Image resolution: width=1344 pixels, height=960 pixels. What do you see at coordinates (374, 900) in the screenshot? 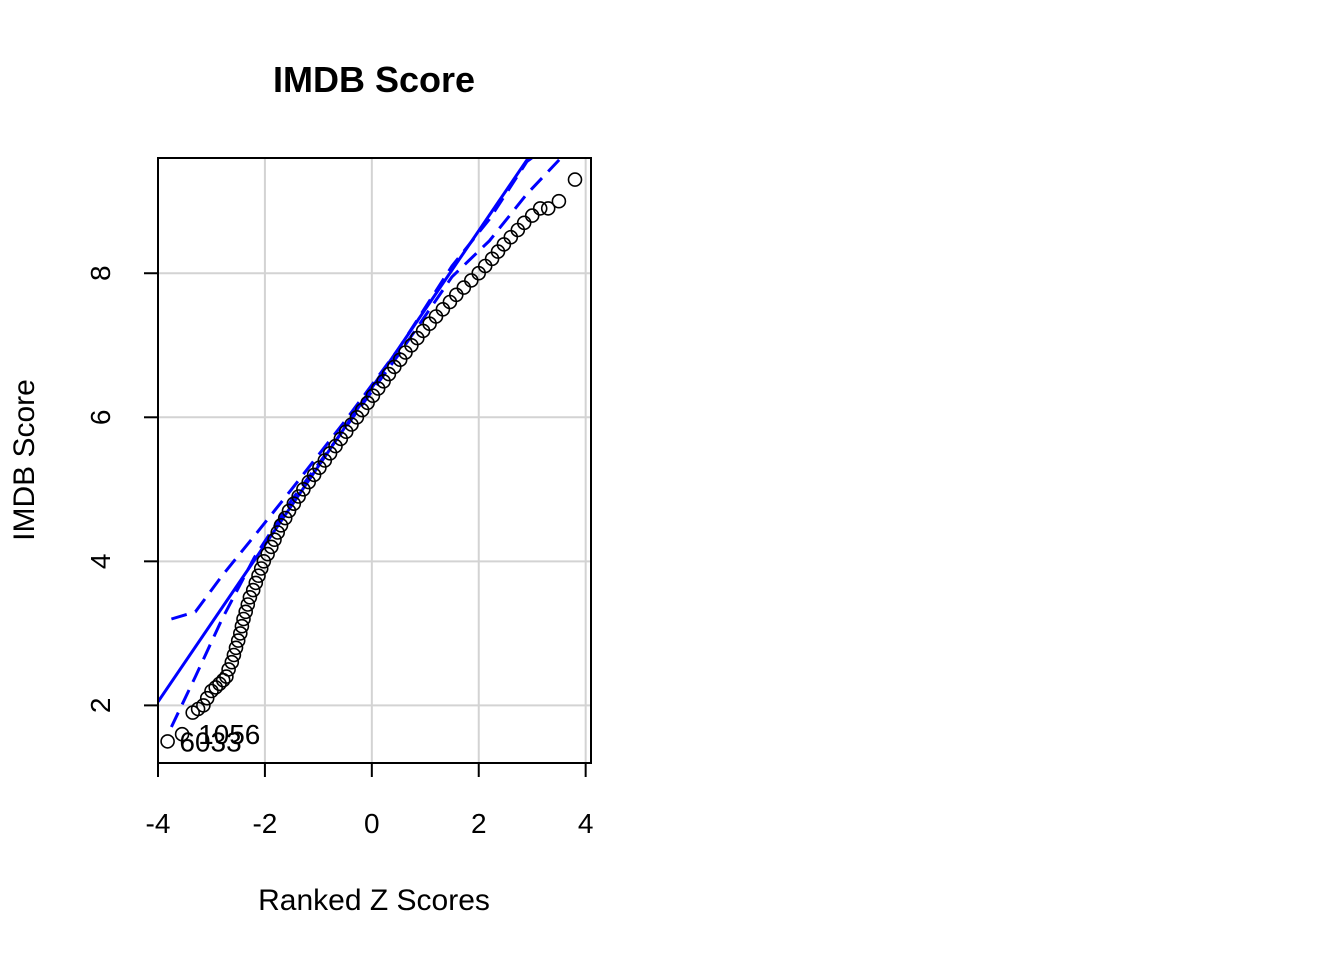
I see `x-axis-label: Ranked Z Scores` at bounding box center [374, 900].